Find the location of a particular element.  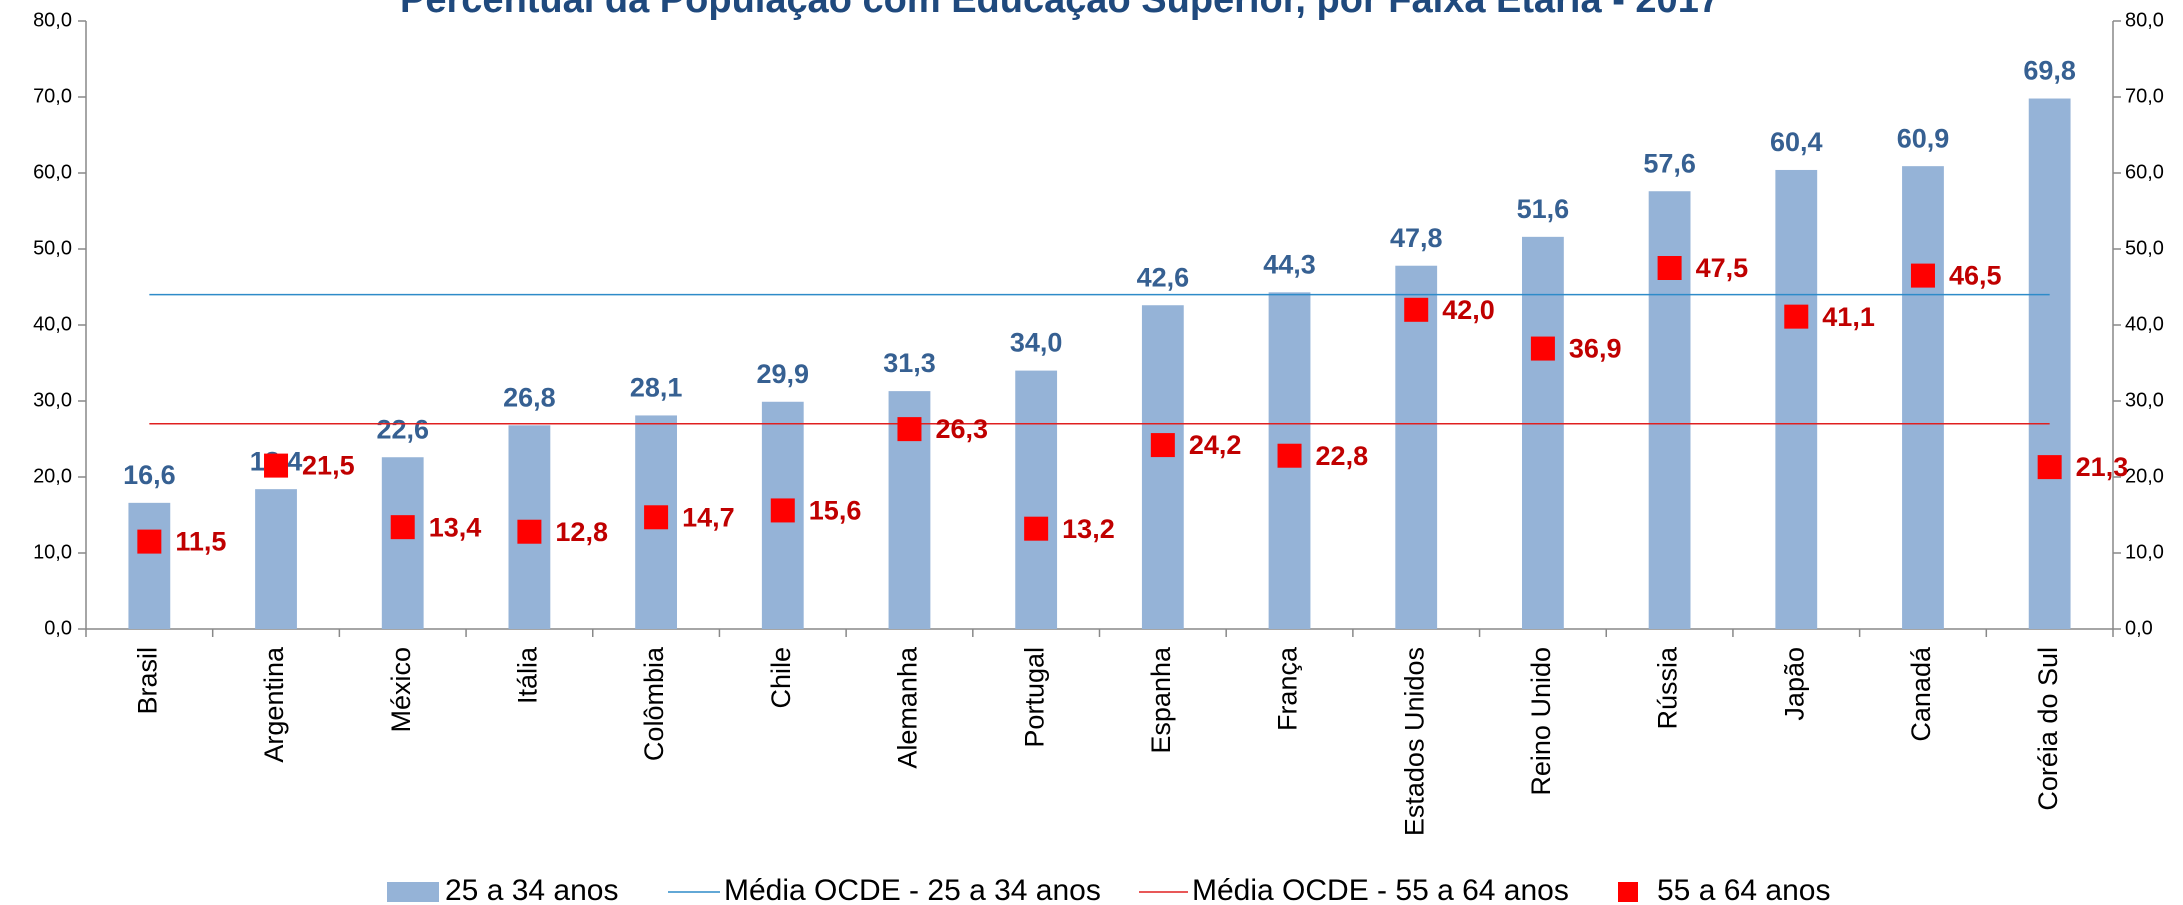

point-value-label: 13,2 is located at coordinates (1088, 529).